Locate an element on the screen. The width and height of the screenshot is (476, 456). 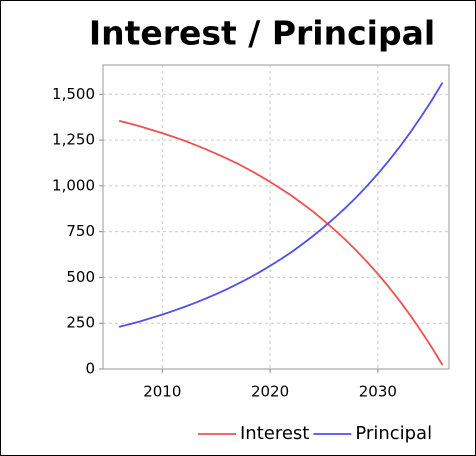
y-tick-label: 250 is located at coordinates (80, 323).